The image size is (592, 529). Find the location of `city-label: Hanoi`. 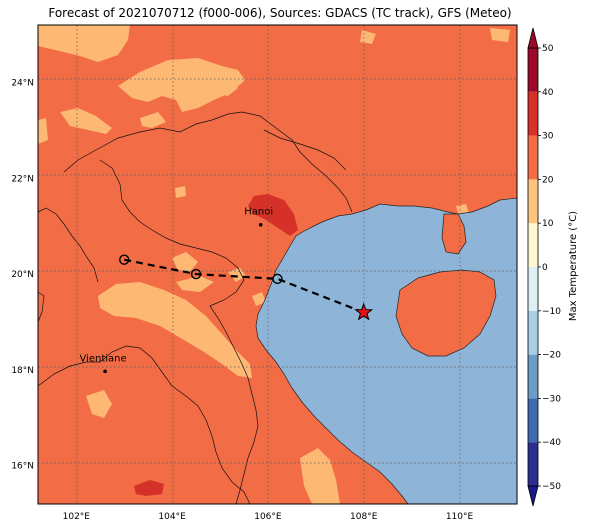

city-label: Hanoi is located at coordinates (258, 212).